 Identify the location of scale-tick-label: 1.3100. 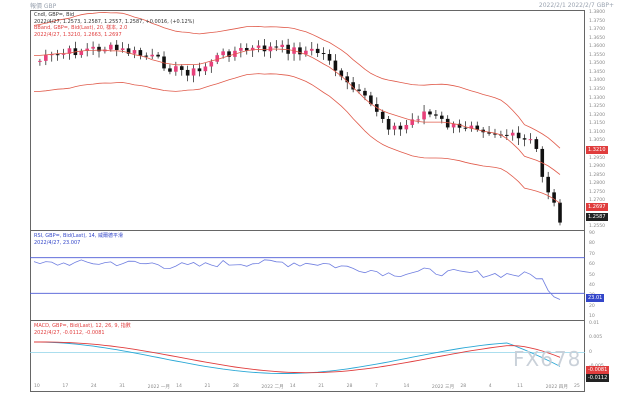
(597, 132).